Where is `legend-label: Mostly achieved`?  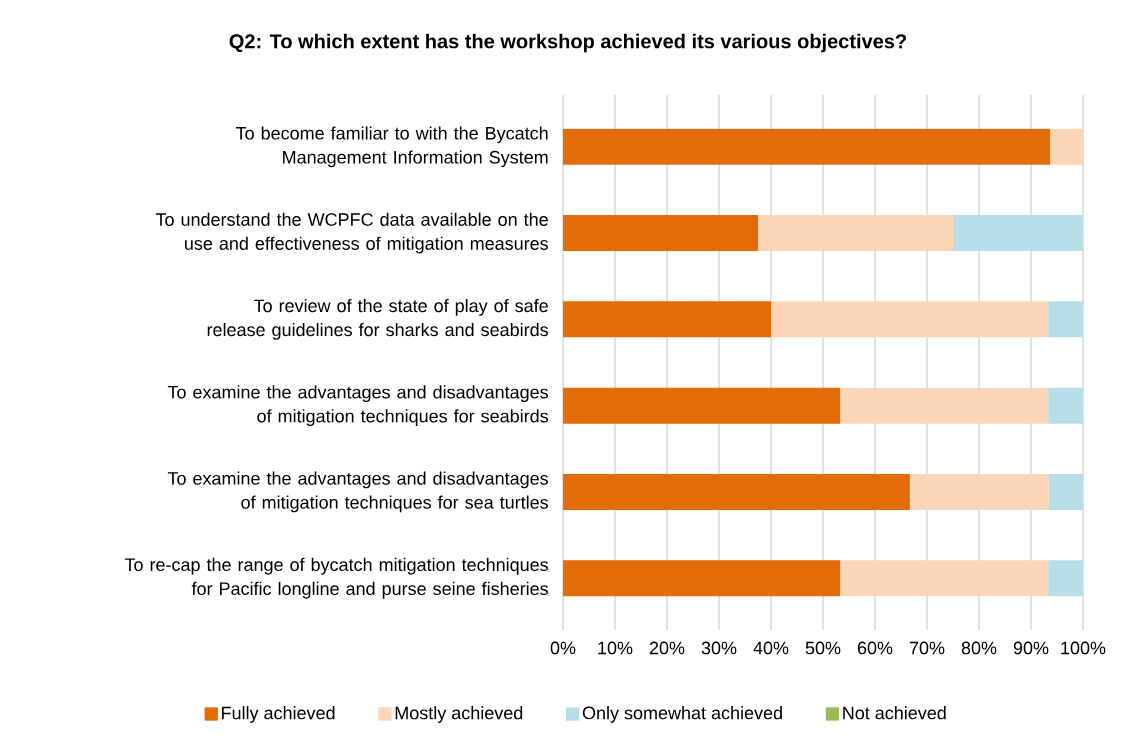
legend-label: Mostly achieved is located at coordinates (459, 714).